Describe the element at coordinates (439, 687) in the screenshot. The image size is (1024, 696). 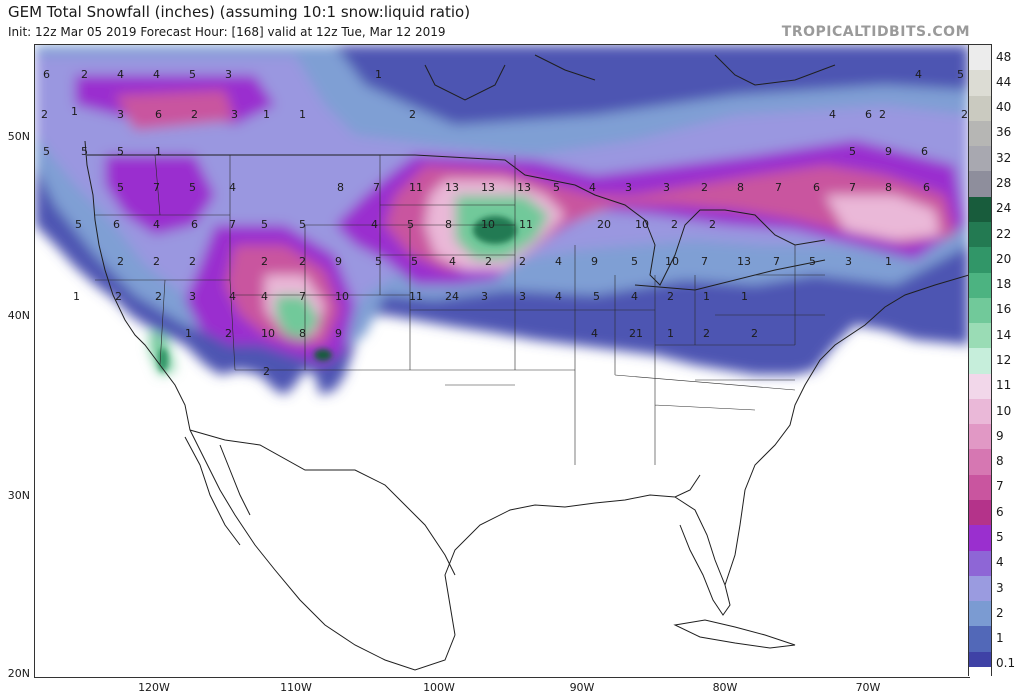
I see `lon-label-100w: 100W` at that location.